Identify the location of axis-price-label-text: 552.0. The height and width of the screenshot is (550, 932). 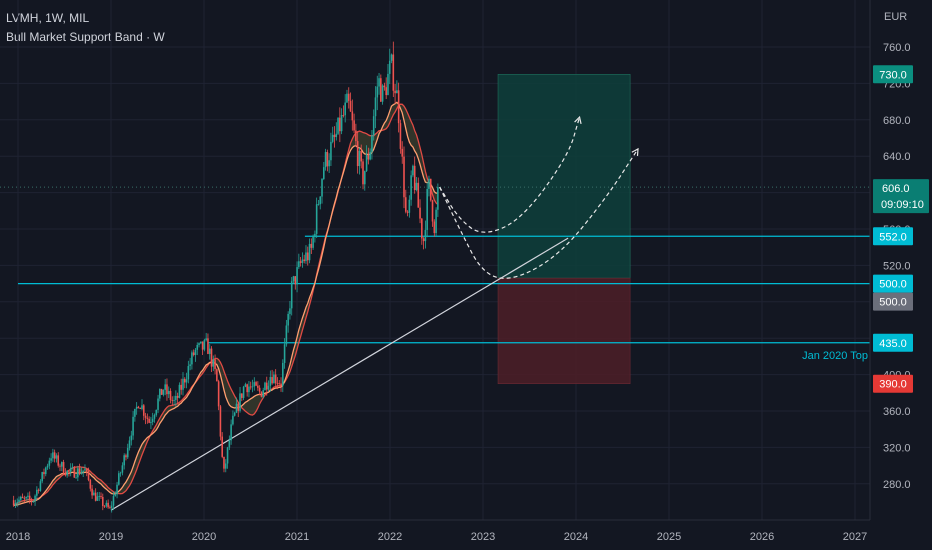
(893, 237).